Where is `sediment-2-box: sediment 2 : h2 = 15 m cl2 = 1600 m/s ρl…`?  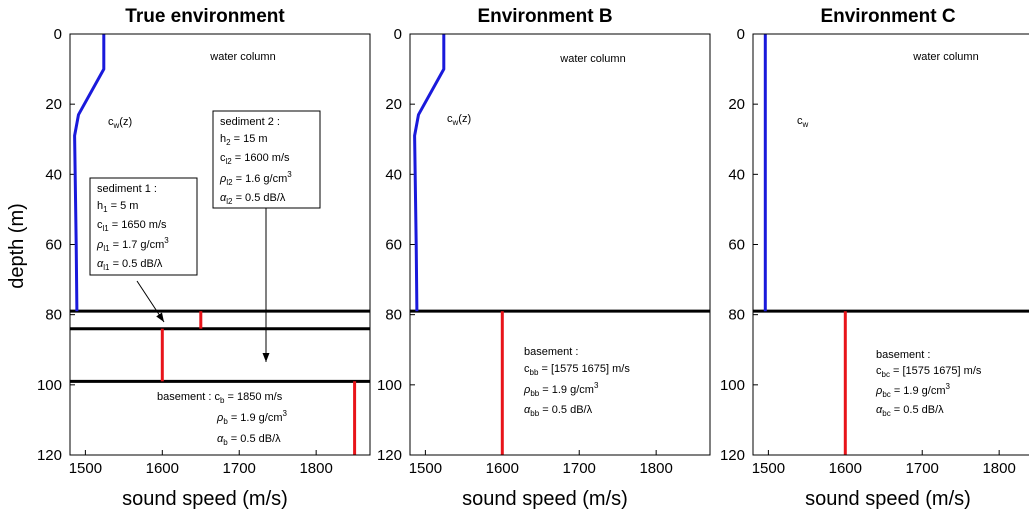 sediment-2-box: sediment 2 : h2 = 15 m cl2 = 1600 m/s ρl… is located at coordinates (266, 159).